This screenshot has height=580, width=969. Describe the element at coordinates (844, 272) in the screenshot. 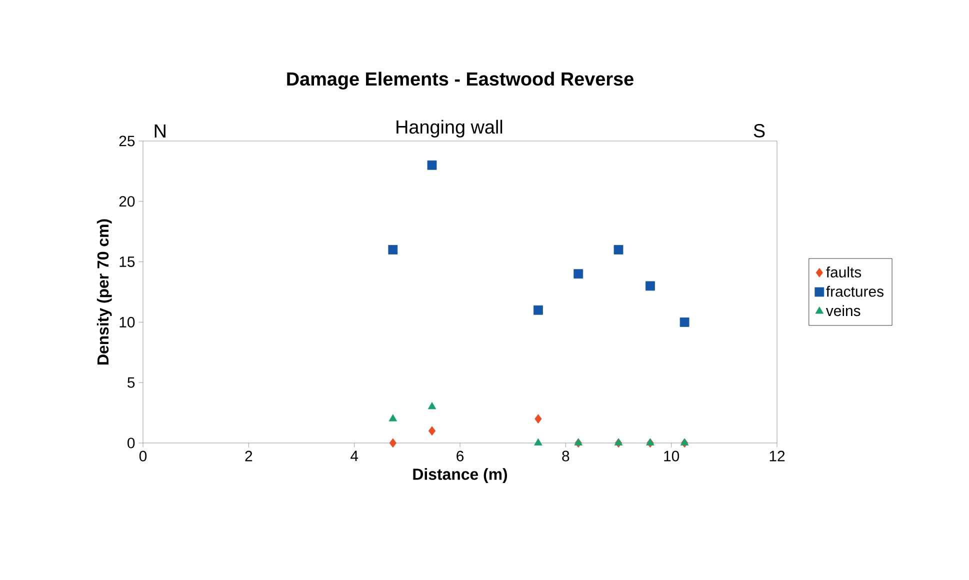

I see `legend-label: faults` at that location.